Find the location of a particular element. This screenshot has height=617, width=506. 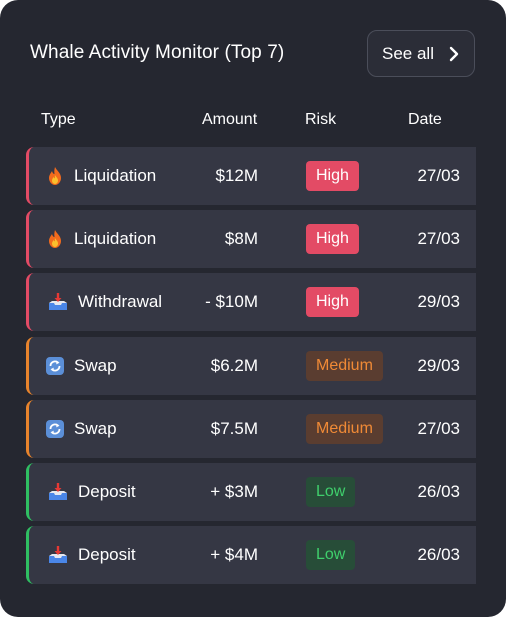

table-row: Deposit + $4M Low 26/03 is located at coordinates (251, 555).